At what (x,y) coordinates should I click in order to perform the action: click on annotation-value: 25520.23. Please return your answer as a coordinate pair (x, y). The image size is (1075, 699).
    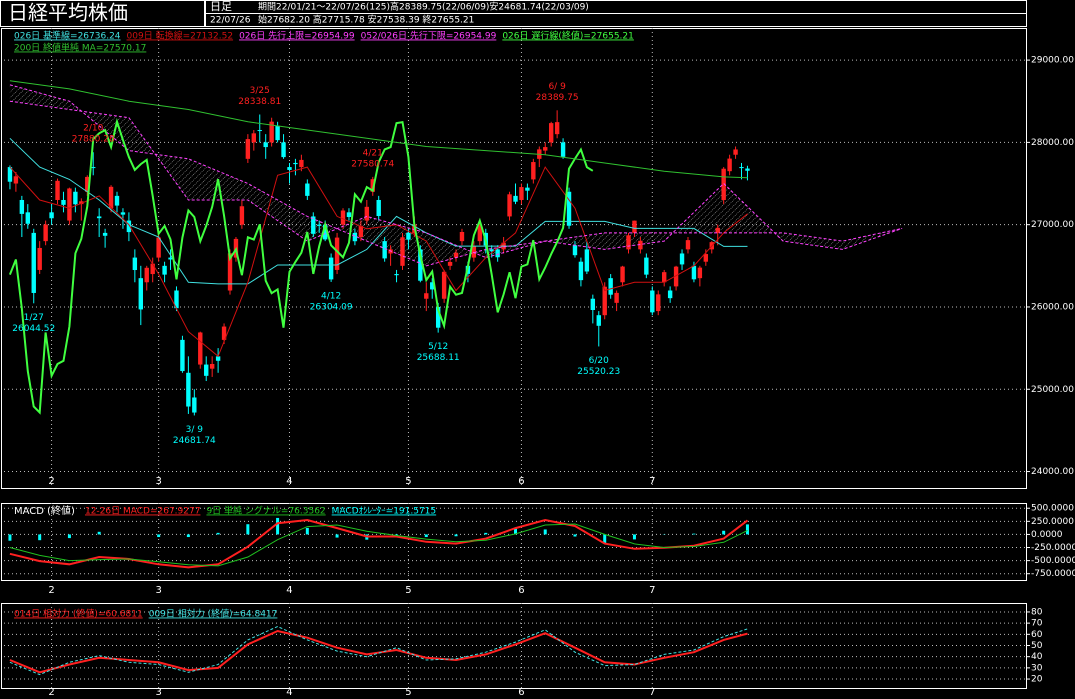
    Looking at the image, I should click on (598, 372).